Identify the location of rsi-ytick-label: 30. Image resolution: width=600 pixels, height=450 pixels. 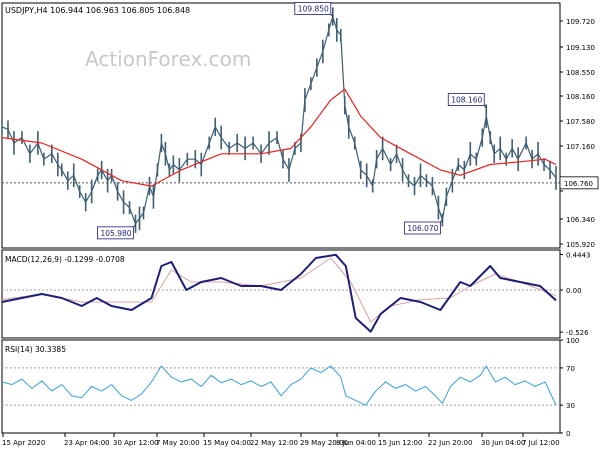
(570, 406).